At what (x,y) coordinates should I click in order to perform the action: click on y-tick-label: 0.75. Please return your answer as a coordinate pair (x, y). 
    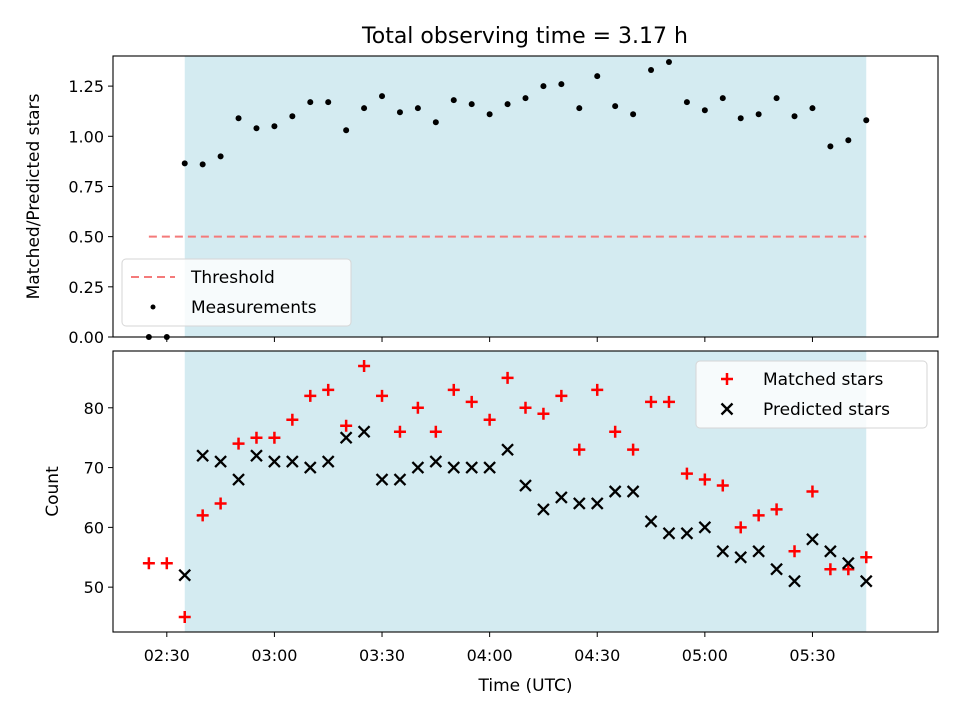
    Looking at the image, I should click on (86, 186).